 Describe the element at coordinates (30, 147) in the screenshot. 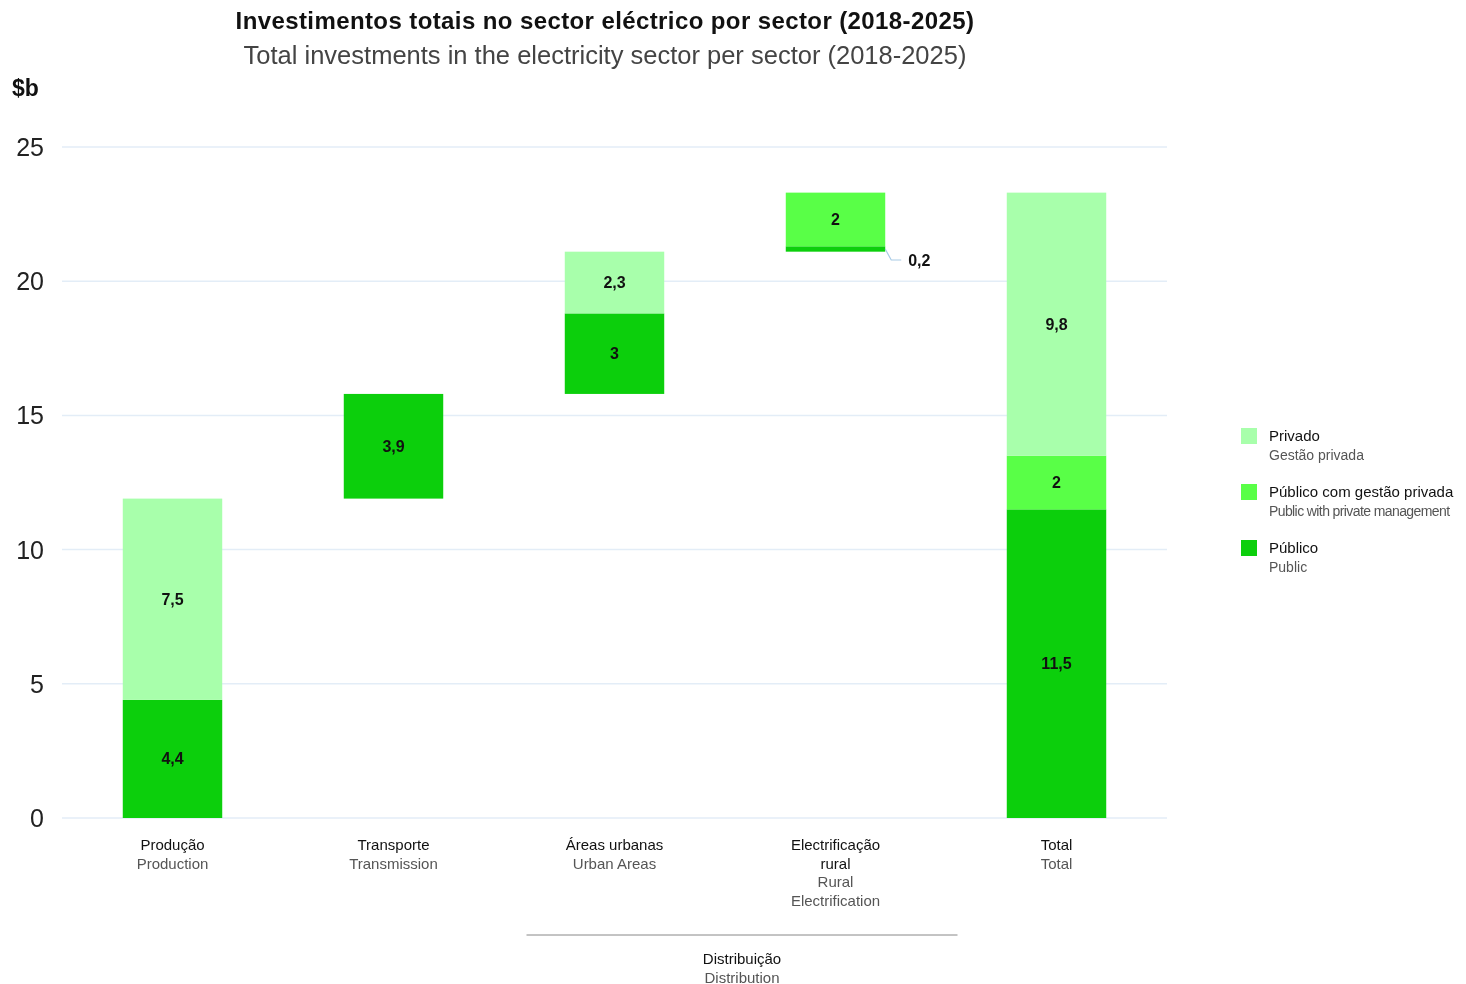

I see `y-tick-label: 25` at that location.